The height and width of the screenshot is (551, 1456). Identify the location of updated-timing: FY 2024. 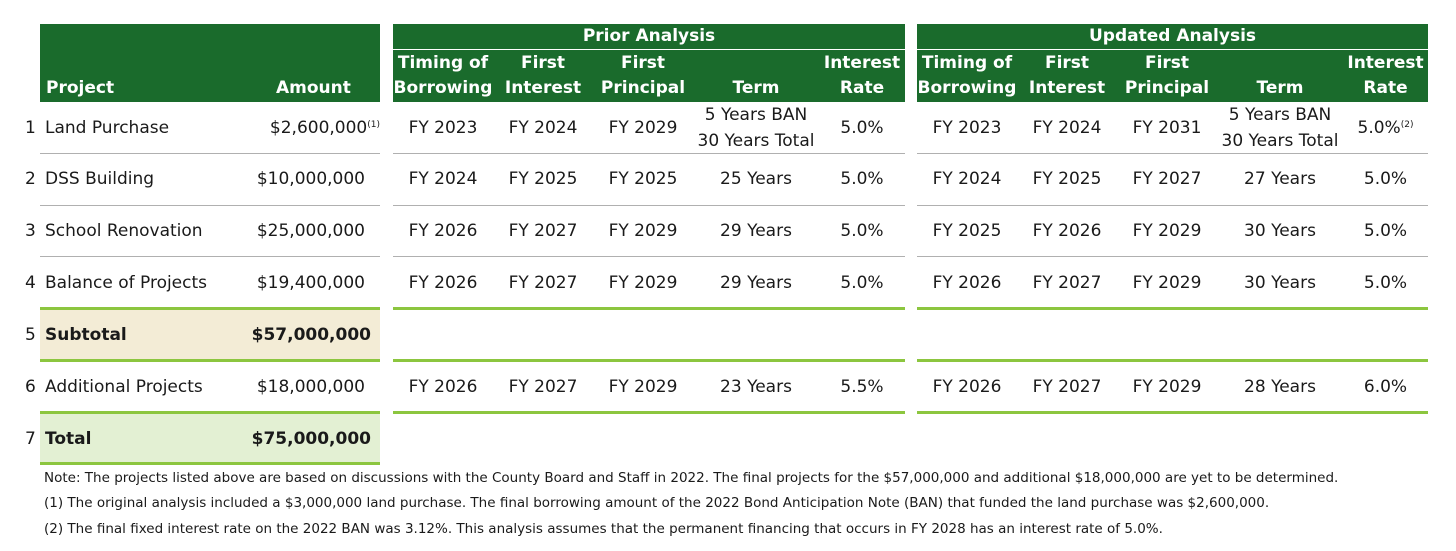
(967, 179).